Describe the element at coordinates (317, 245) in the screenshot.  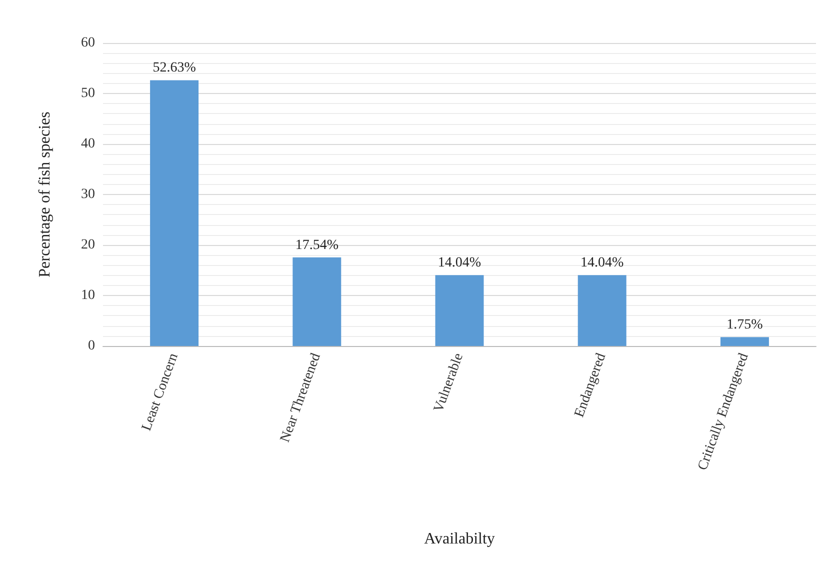
I see `data-label: 17.54%` at that location.